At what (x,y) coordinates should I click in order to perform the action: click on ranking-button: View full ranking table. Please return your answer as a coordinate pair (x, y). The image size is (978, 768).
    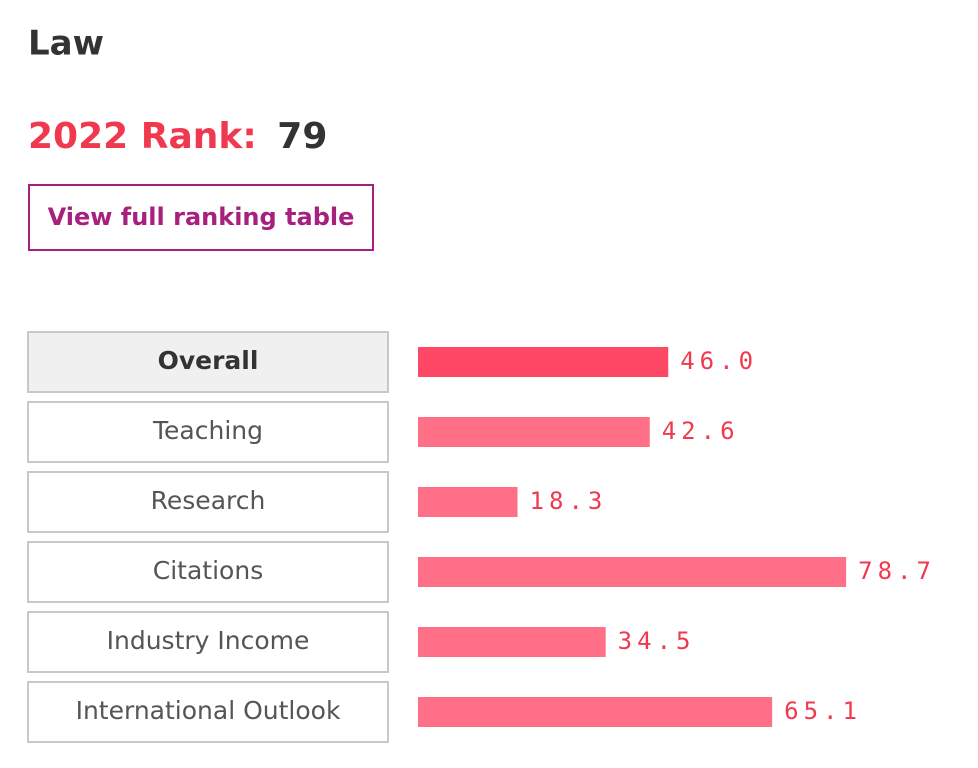
    Looking at the image, I should click on (201, 217).